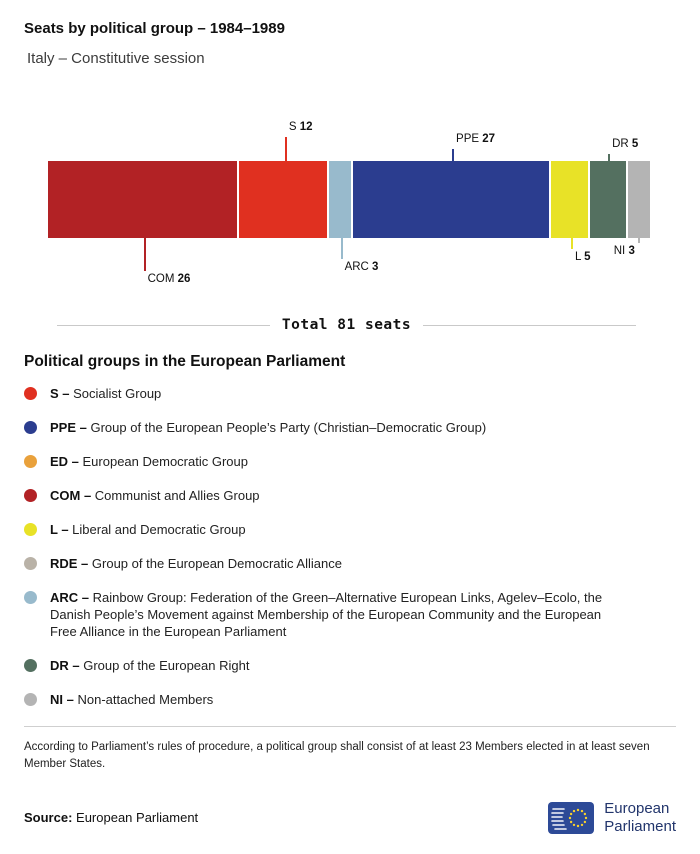 The image size is (700, 854). I want to click on callout-line-dr, so click(609, 157).